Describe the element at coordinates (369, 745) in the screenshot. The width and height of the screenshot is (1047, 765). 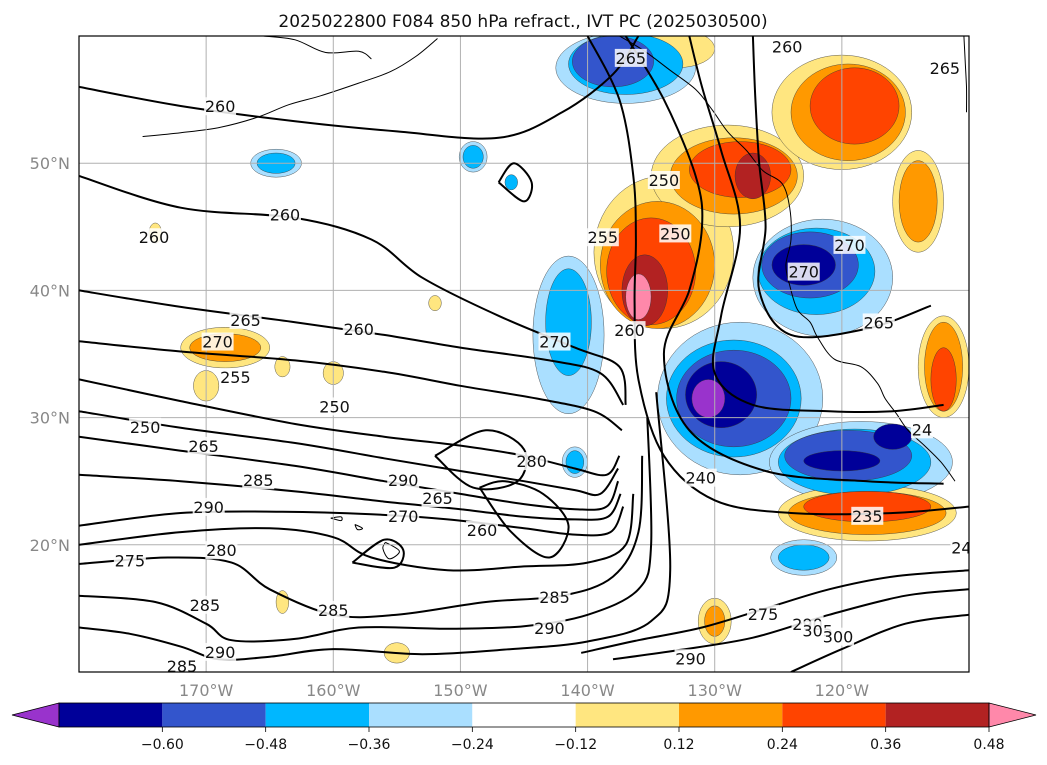
I see `colorbar-tick-label: −0.36` at that location.